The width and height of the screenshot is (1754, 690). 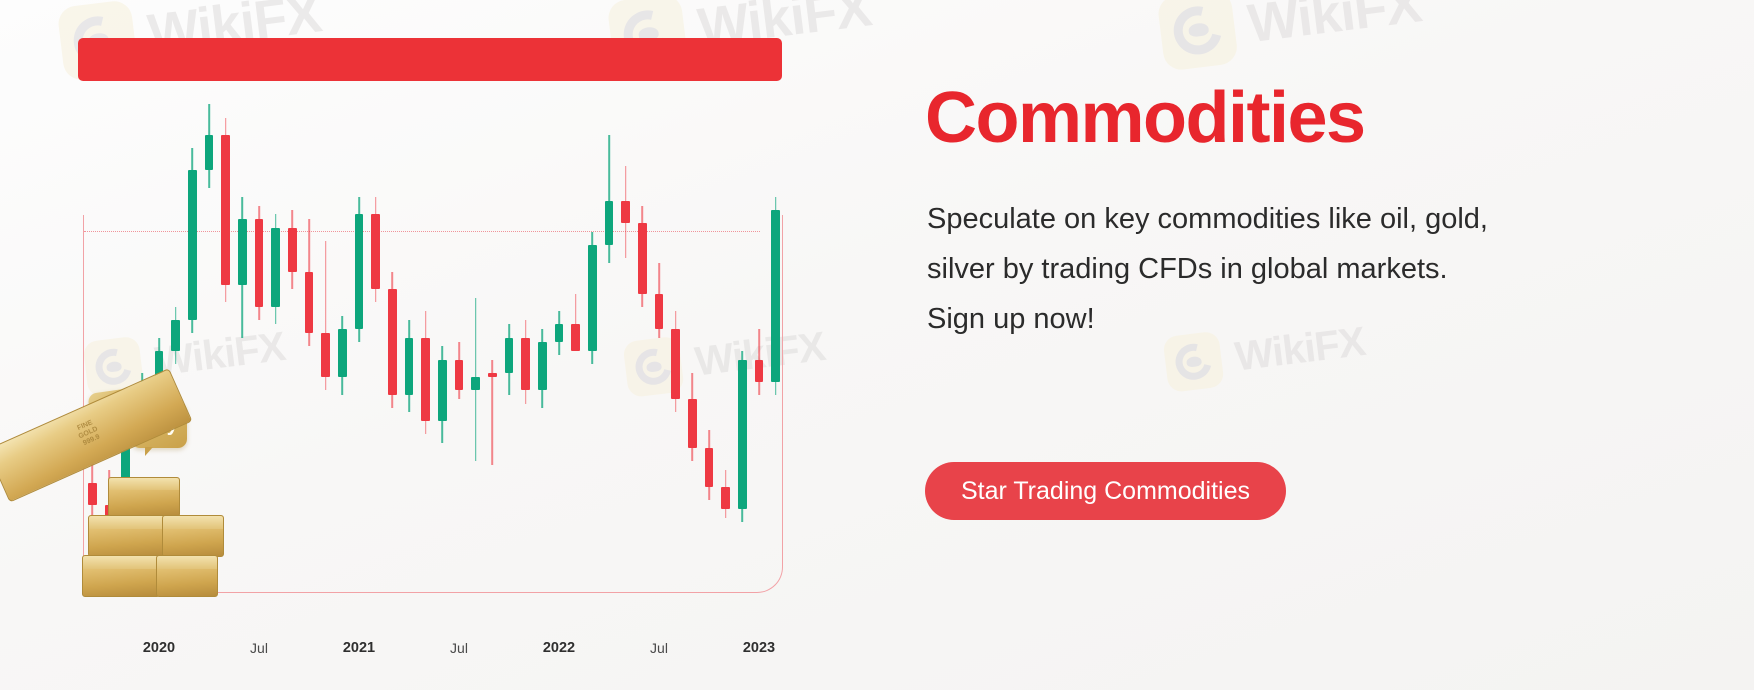 I want to click on x-axis-tick-label: 2020, so click(x=159, y=648).